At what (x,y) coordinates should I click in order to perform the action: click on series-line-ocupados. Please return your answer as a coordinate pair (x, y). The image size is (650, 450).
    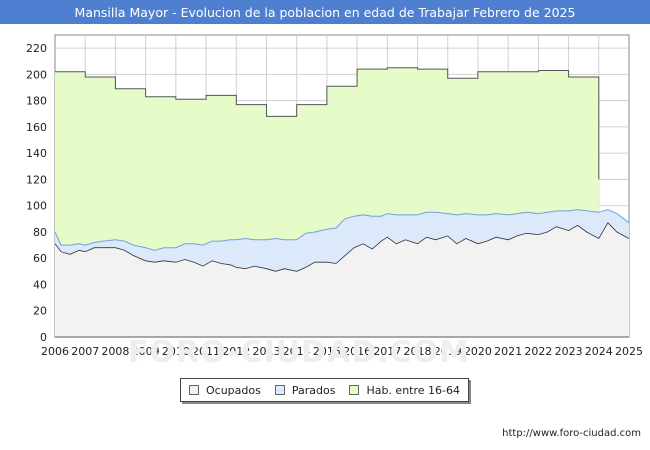
    Looking at the image, I should click on (342, 247).